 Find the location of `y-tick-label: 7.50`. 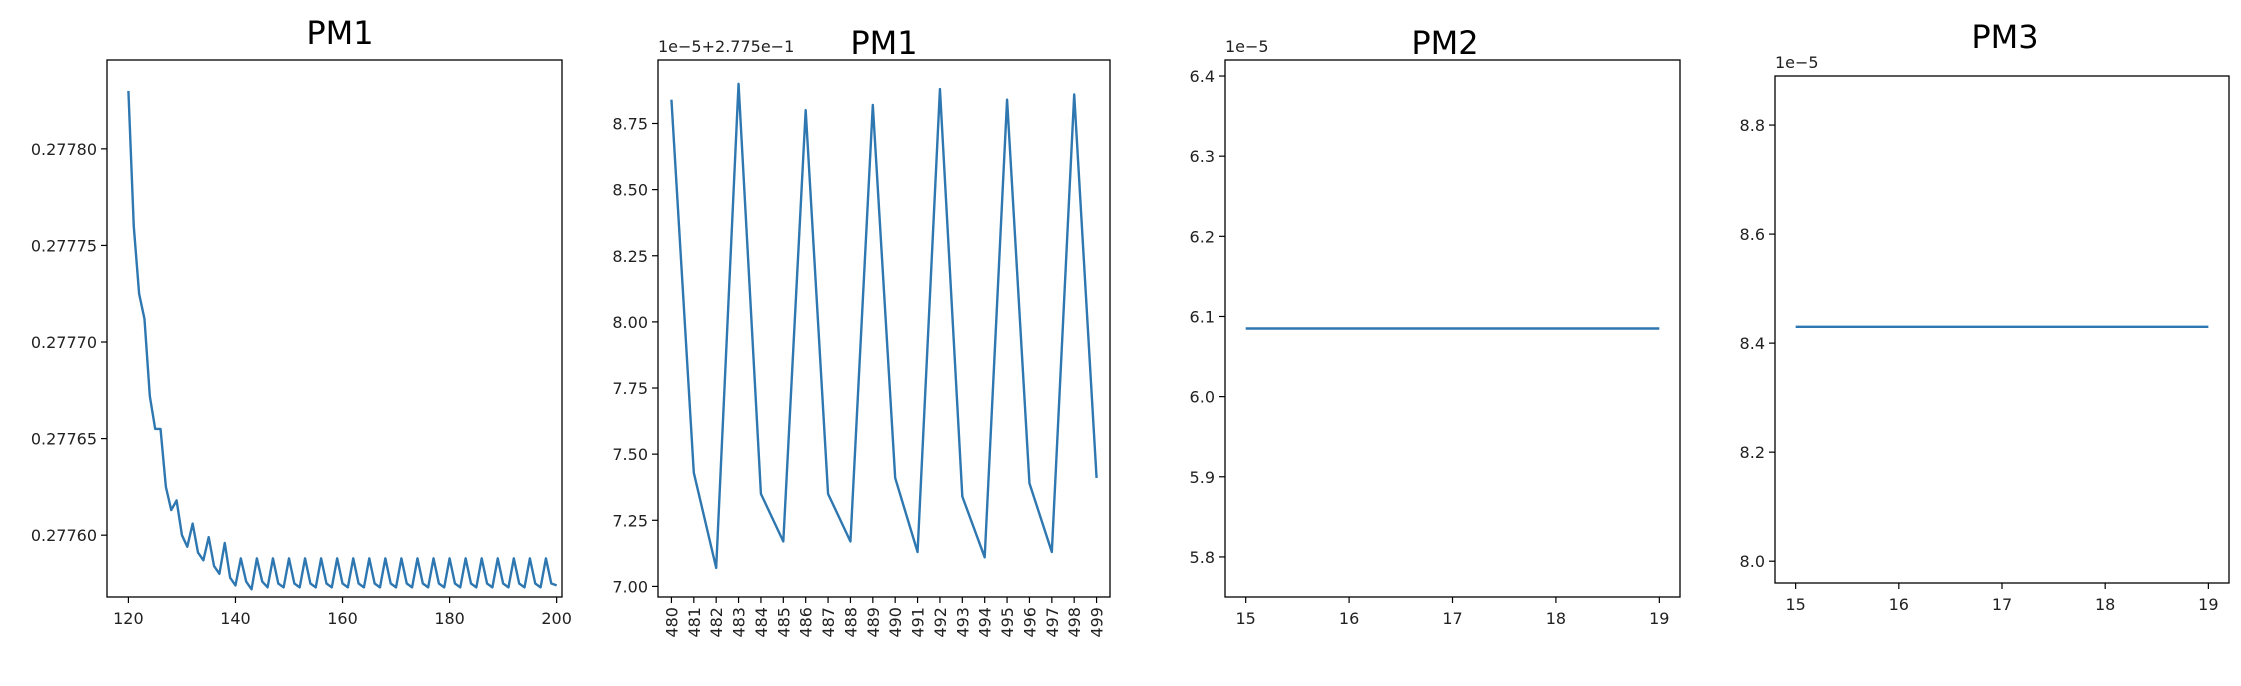

y-tick-label: 7.50 is located at coordinates (630, 454).